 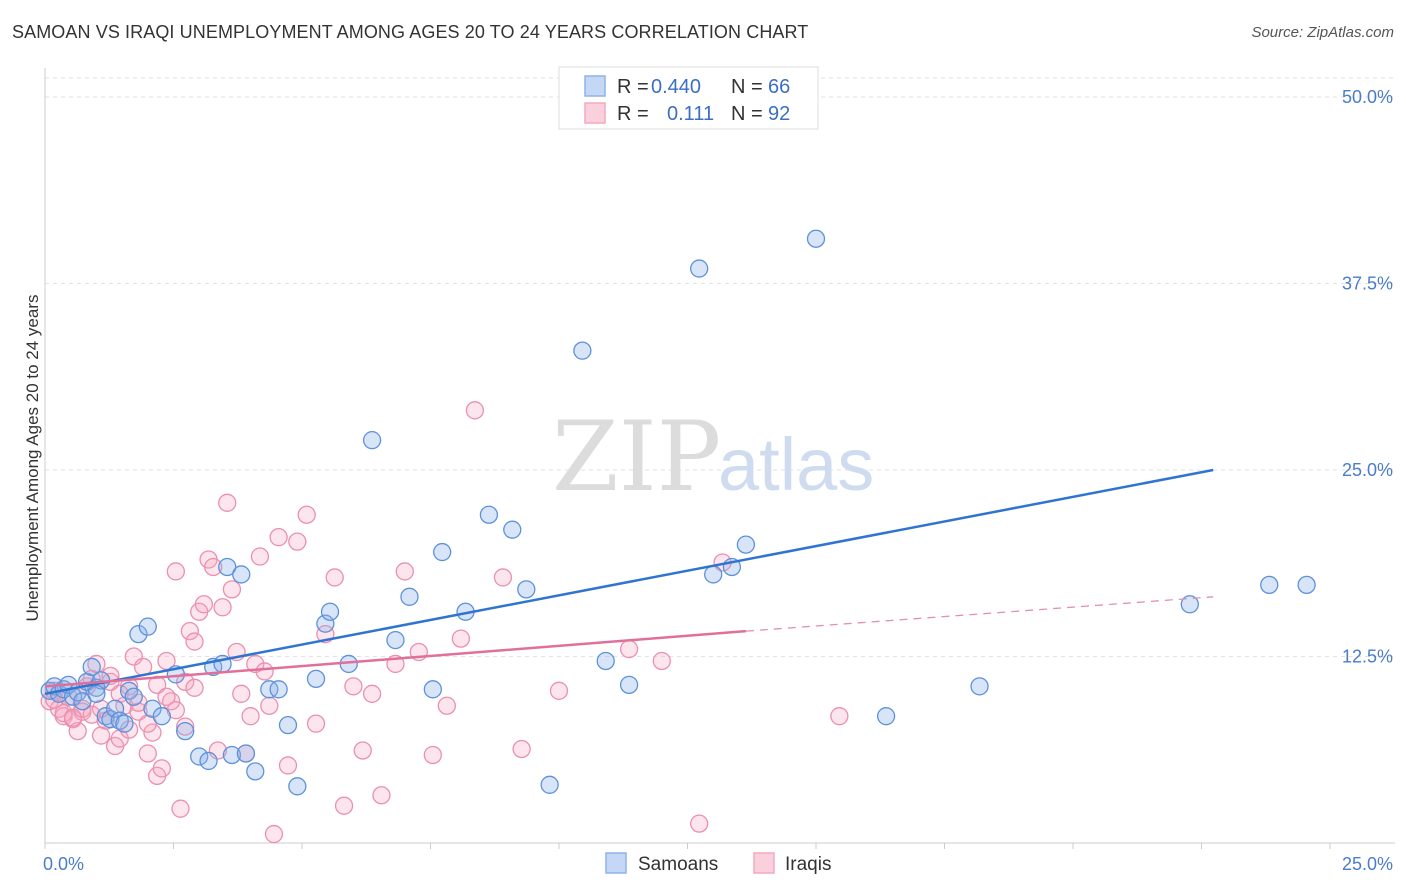 What do you see at coordinates (1367, 864) in the screenshot?
I see `x-tick-label-1: 25.0%` at bounding box center [1367, 864].